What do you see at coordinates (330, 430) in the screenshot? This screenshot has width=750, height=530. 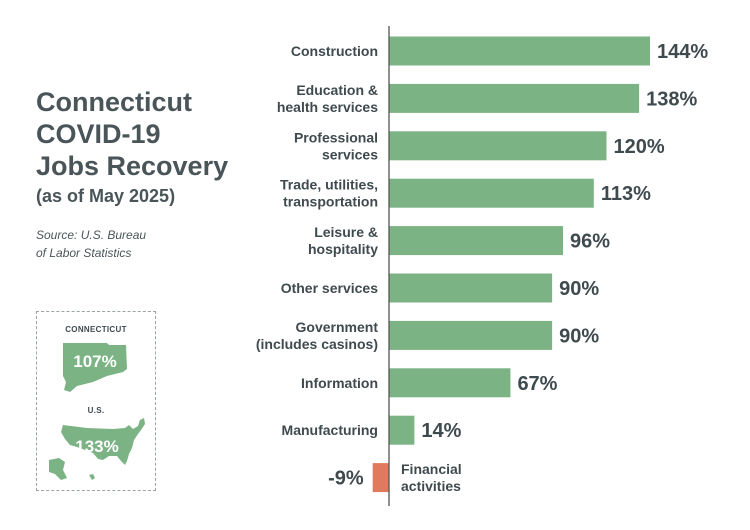 I see `category-label: Manufacturing` at bounding box center [330, 430].